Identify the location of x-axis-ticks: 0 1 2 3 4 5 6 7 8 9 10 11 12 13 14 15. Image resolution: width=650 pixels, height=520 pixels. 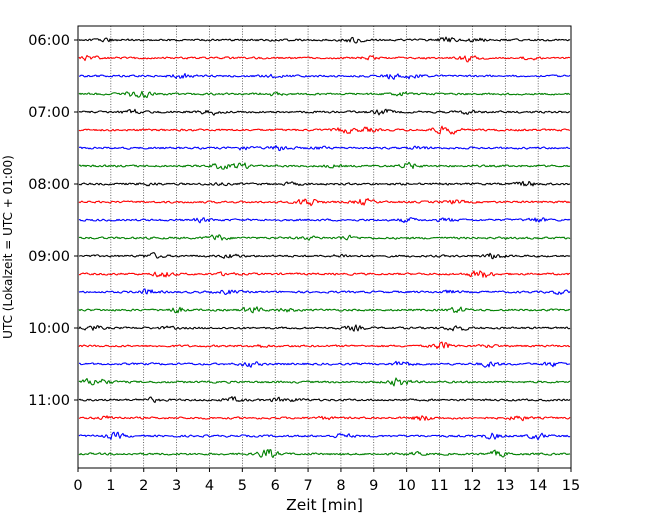
(326, 481).